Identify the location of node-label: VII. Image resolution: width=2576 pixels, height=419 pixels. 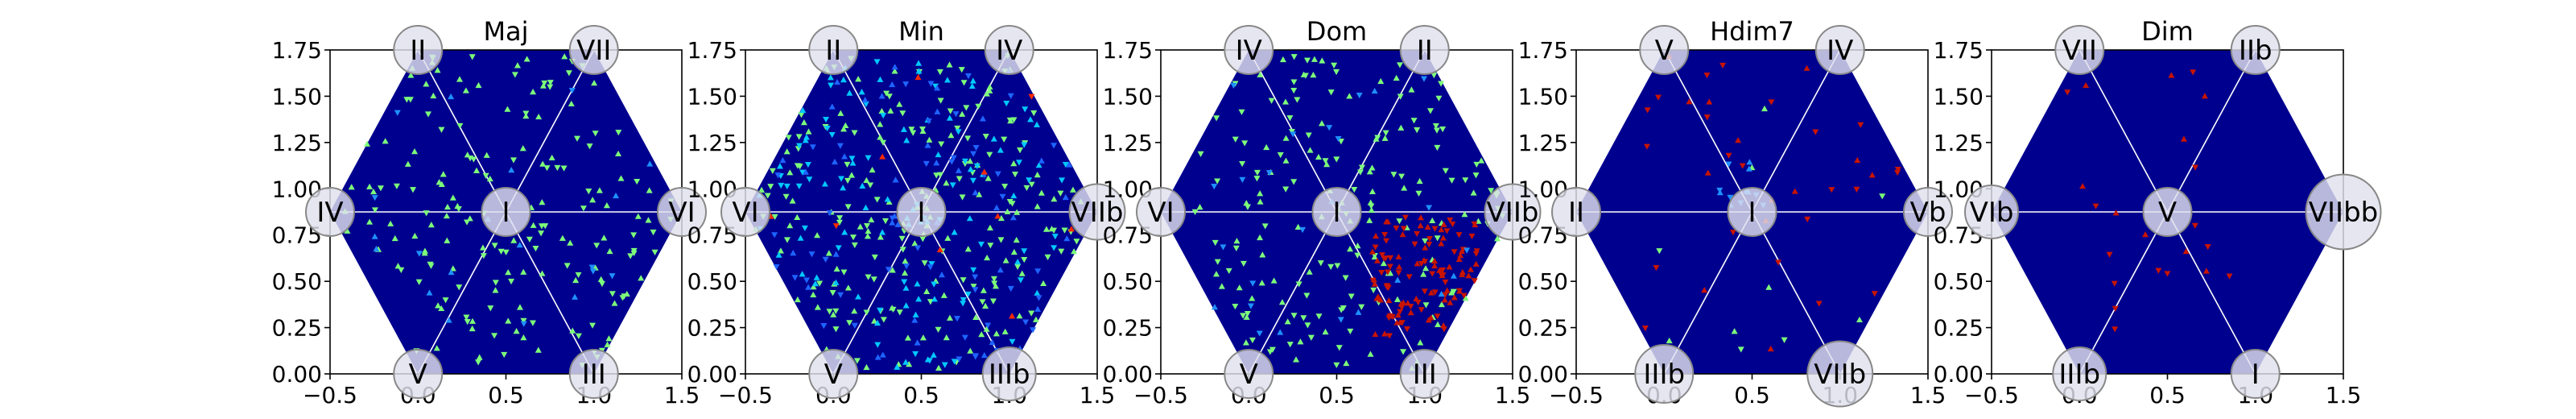
(2079, 51).